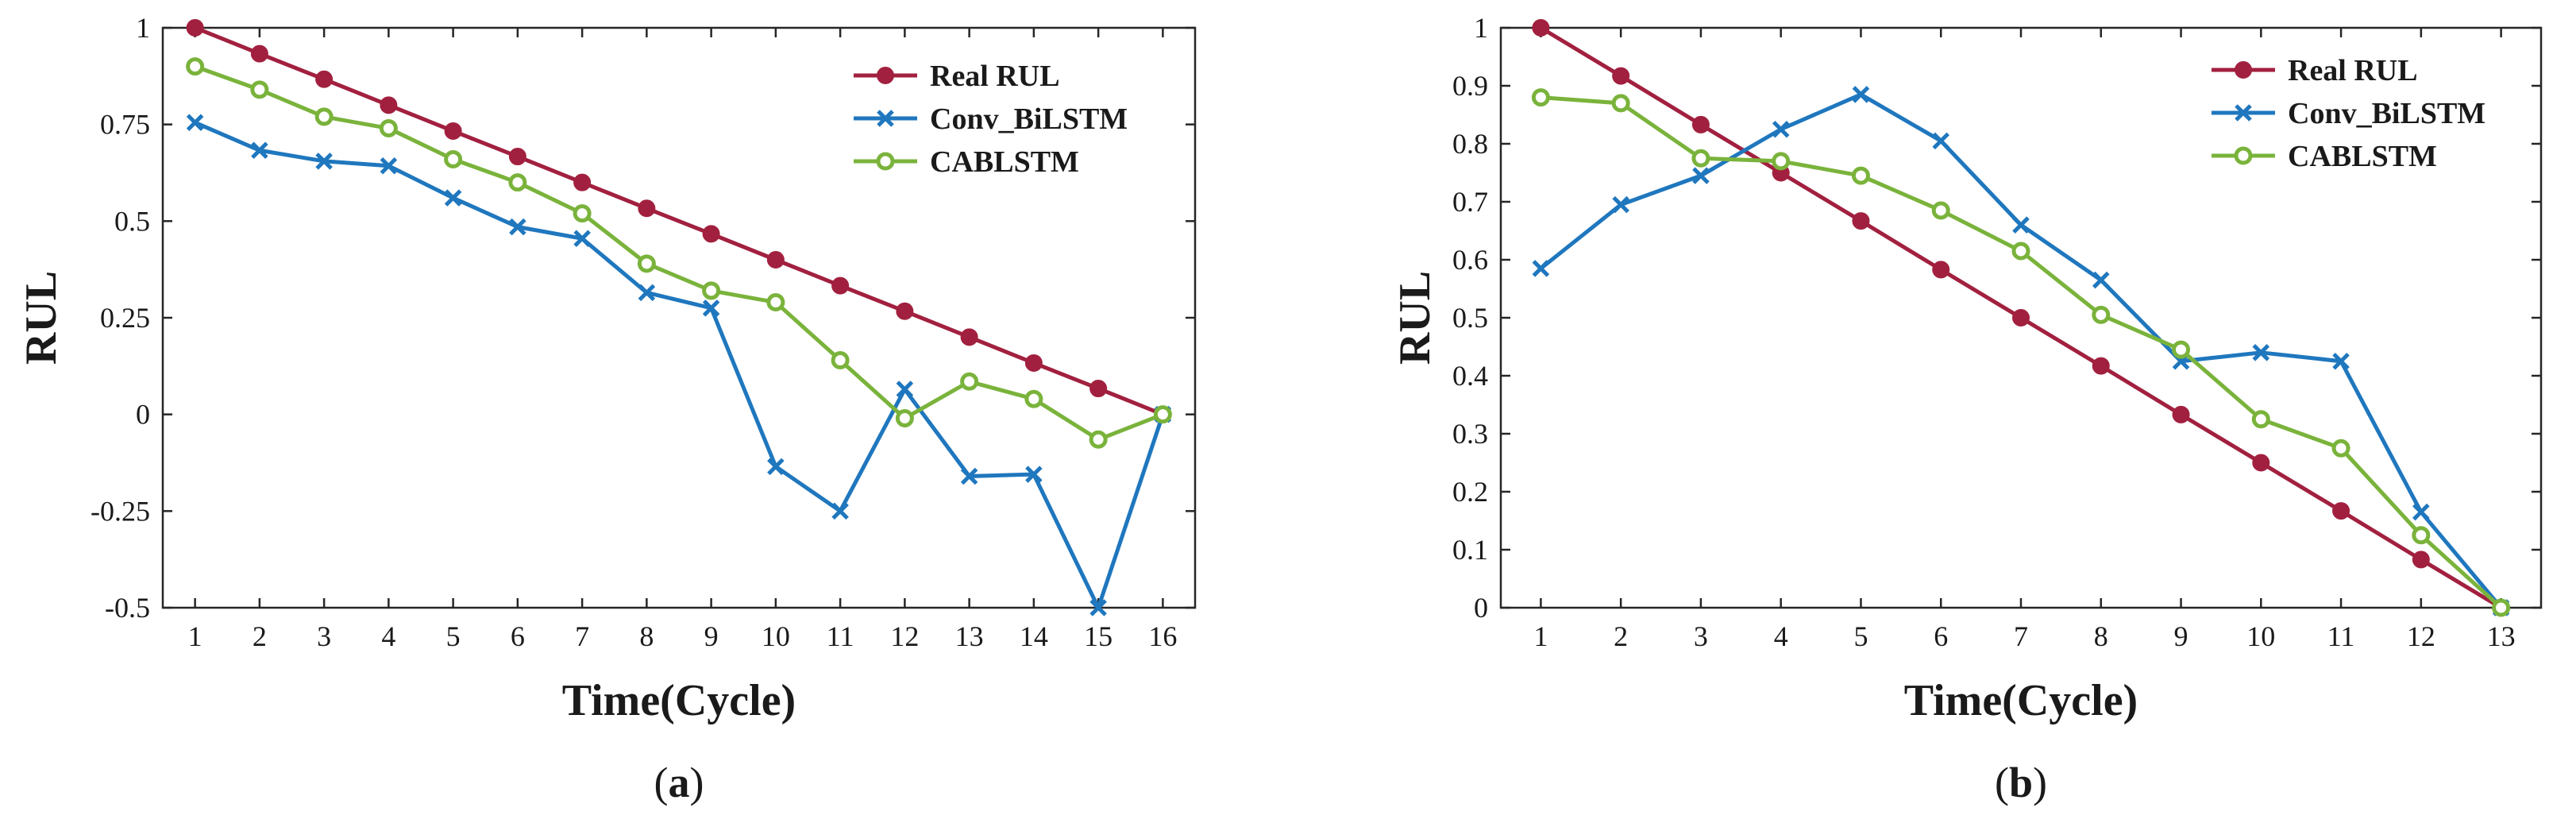 Image resolution: width=2576 pixels, height=823 pixels. I want to click on y-tick-label: 0.4, so click(1470, 376).